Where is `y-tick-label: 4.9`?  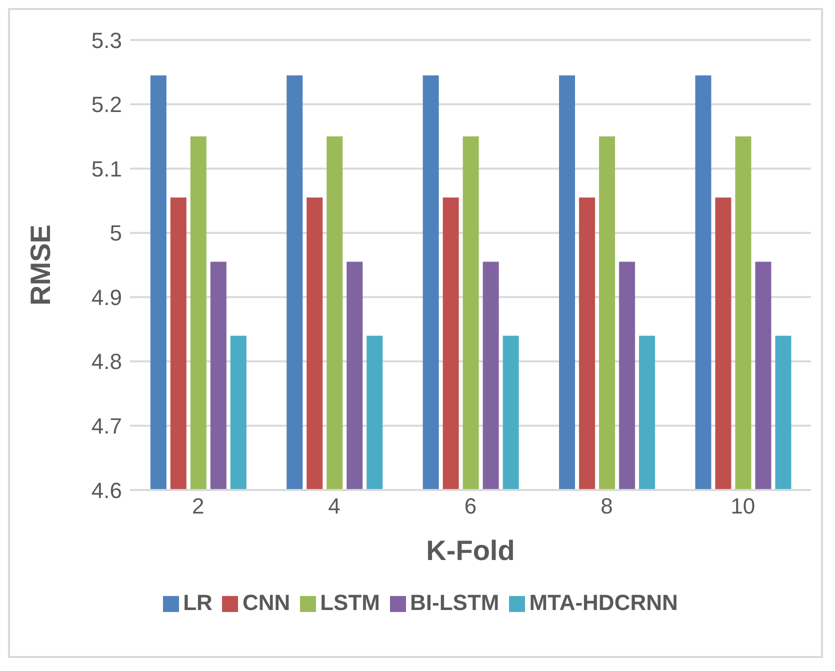
y-tick-label: 4.9 is located at coordinates (106, 297).